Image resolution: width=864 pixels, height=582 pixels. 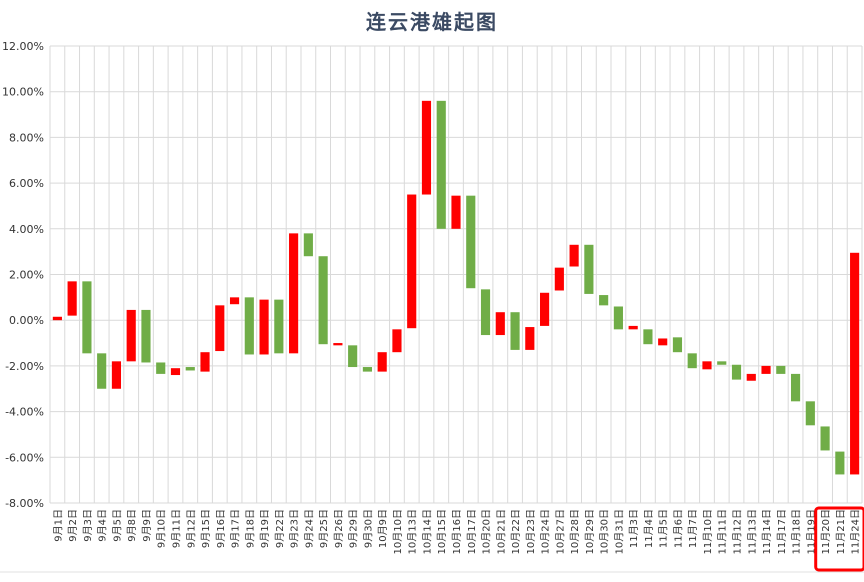 What do you see at coordinates (766, 369) in the screenshot?
I see `bar-11月14日` at bounding box center [766, 369].